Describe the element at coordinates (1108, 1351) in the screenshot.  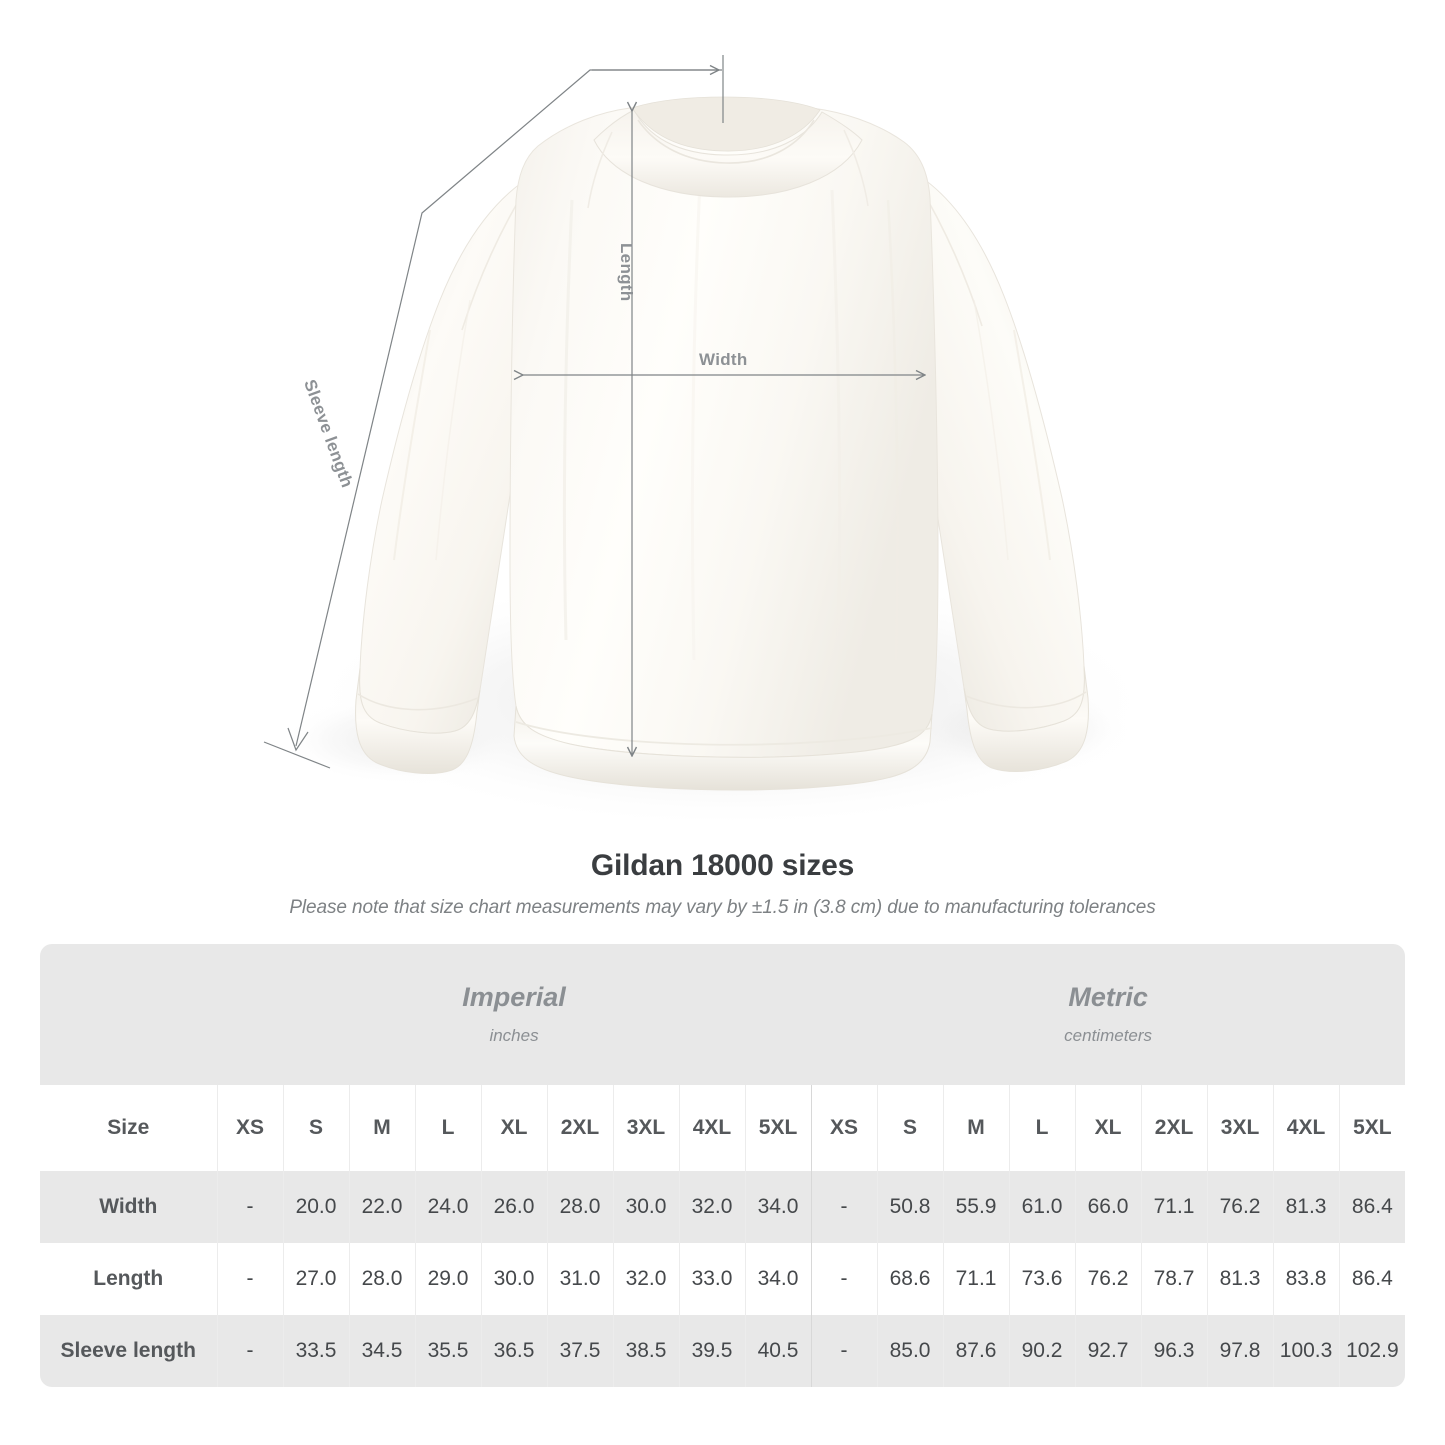
I see `cell-metric-xl: 92.7` at that location.